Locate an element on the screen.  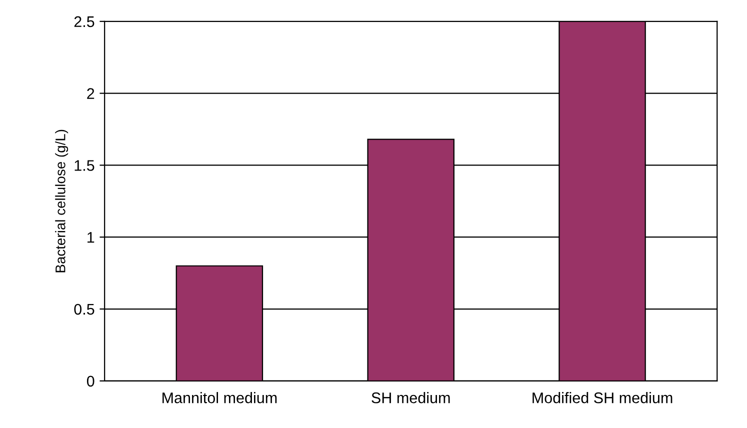
x-tick-label: Modified SH medium is located at coordinates (602, 398).